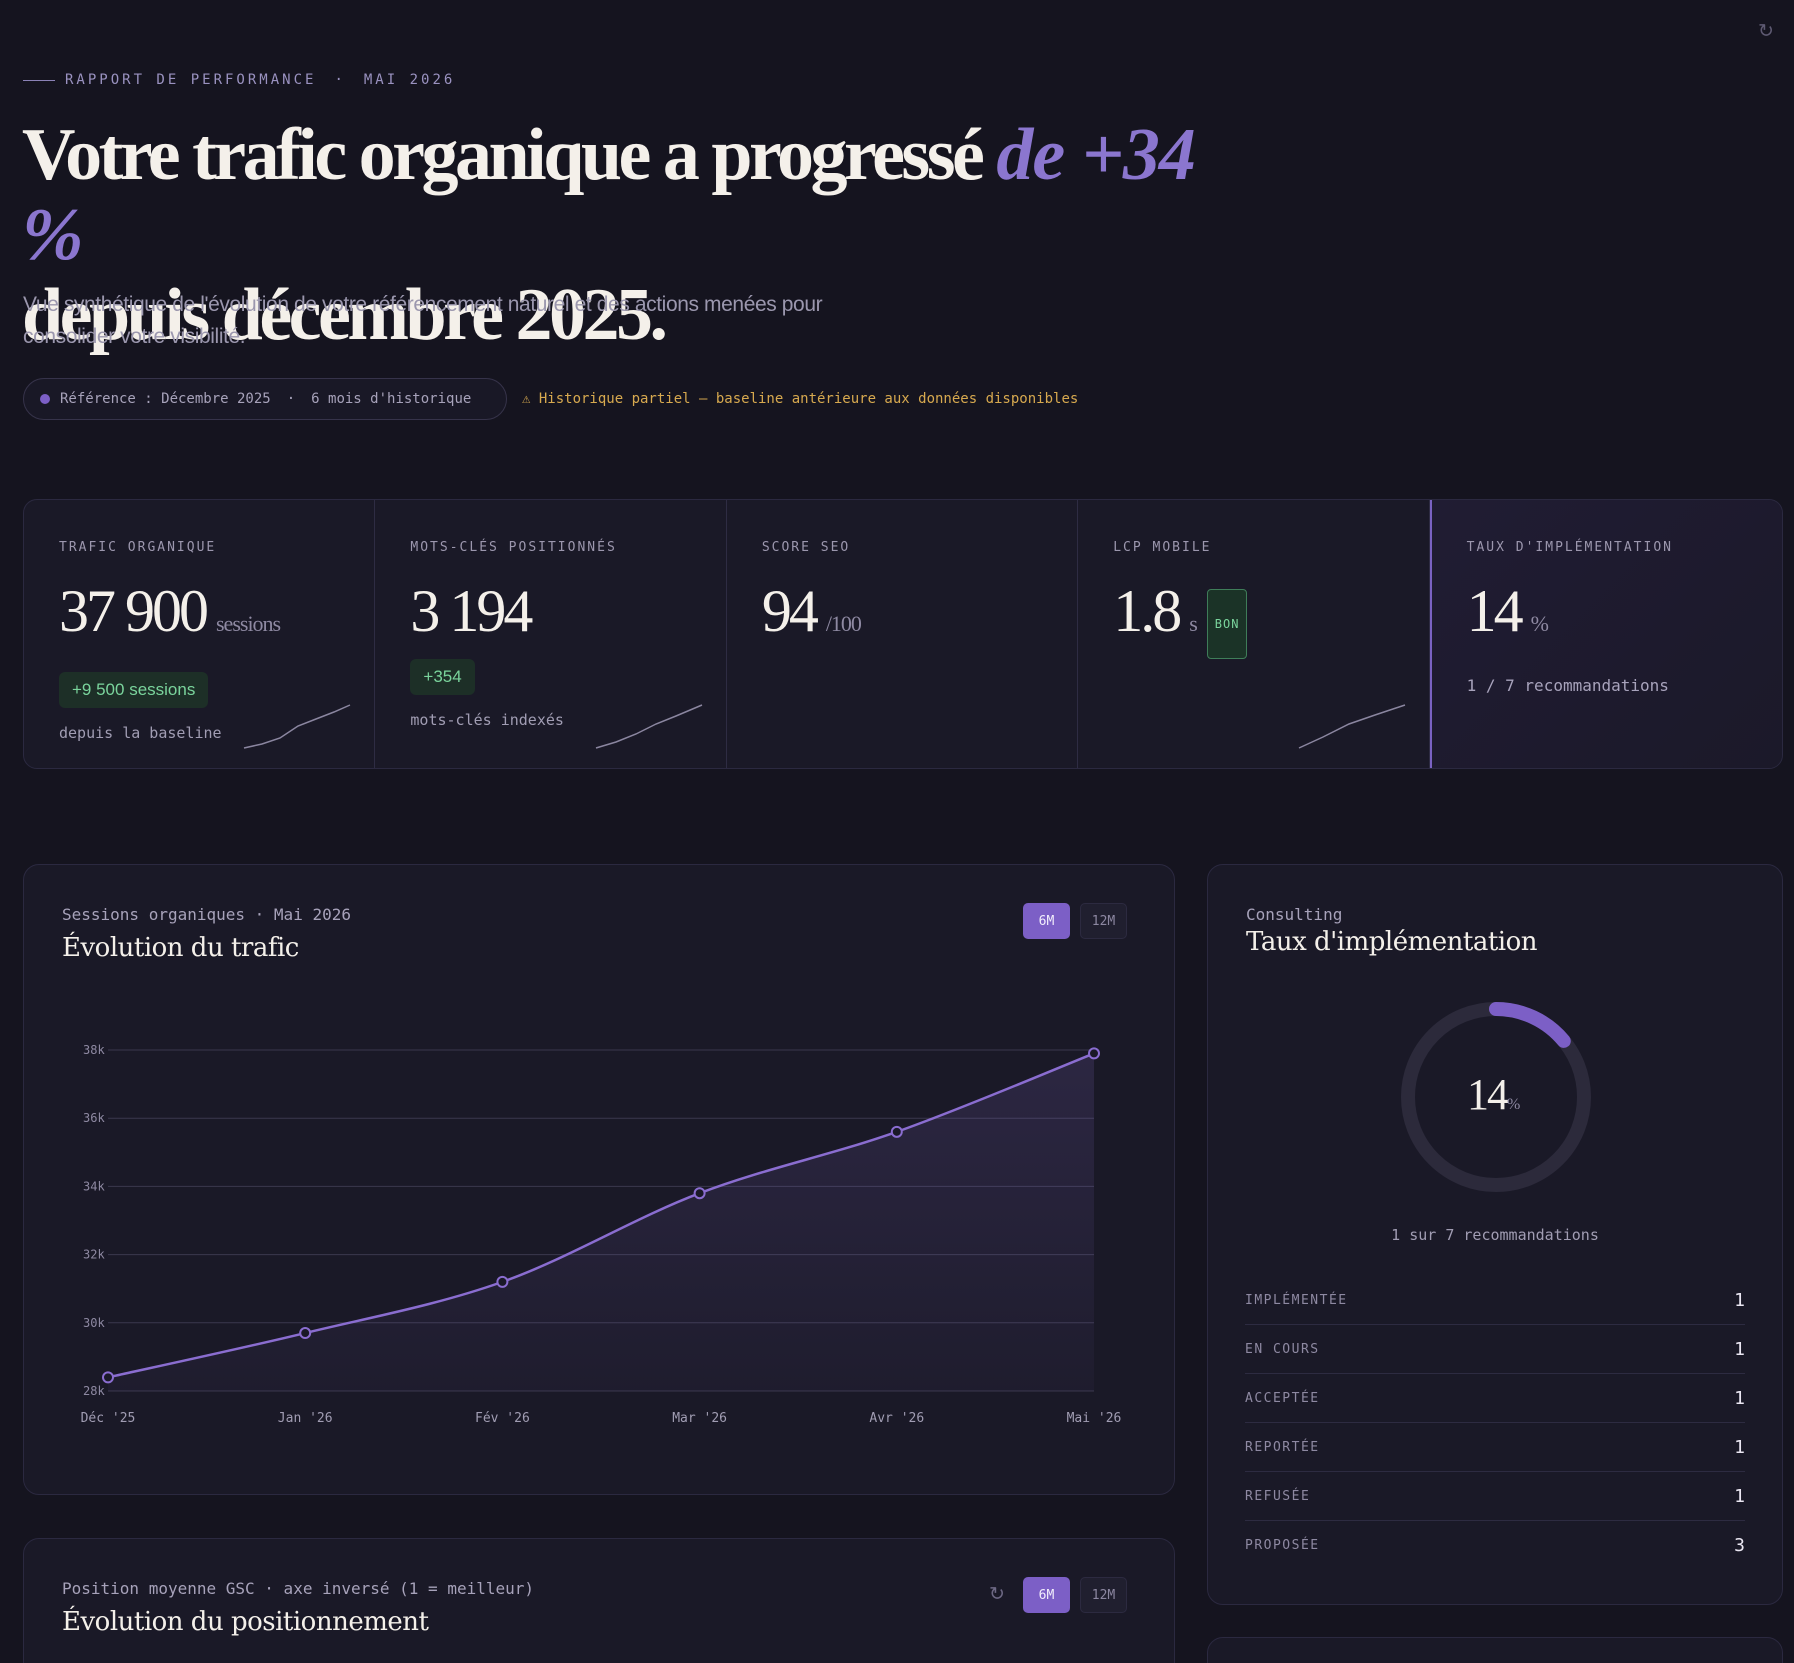  What do you see at coordinates (1294, 914) in the screenshot?
I see `card-eyebrow: Consulting` at bounding box center [1294, 914].